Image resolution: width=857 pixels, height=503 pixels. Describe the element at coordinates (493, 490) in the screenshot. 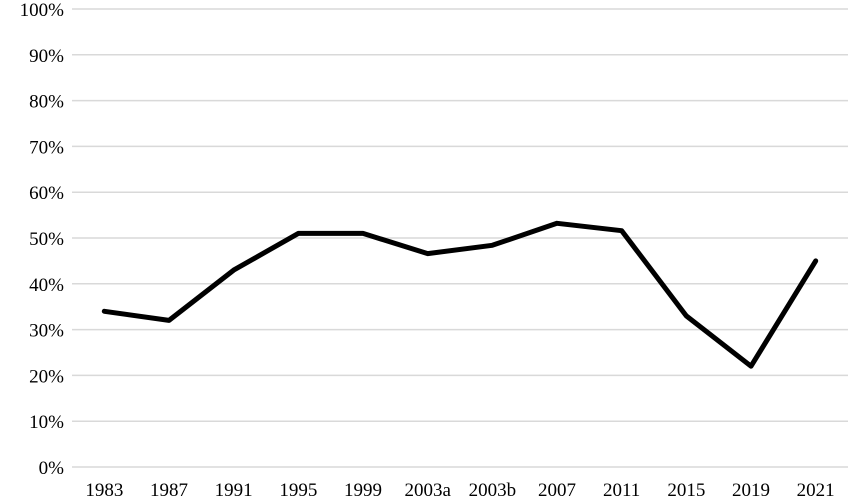

I see `x-tick-label: 2003b` at that location.